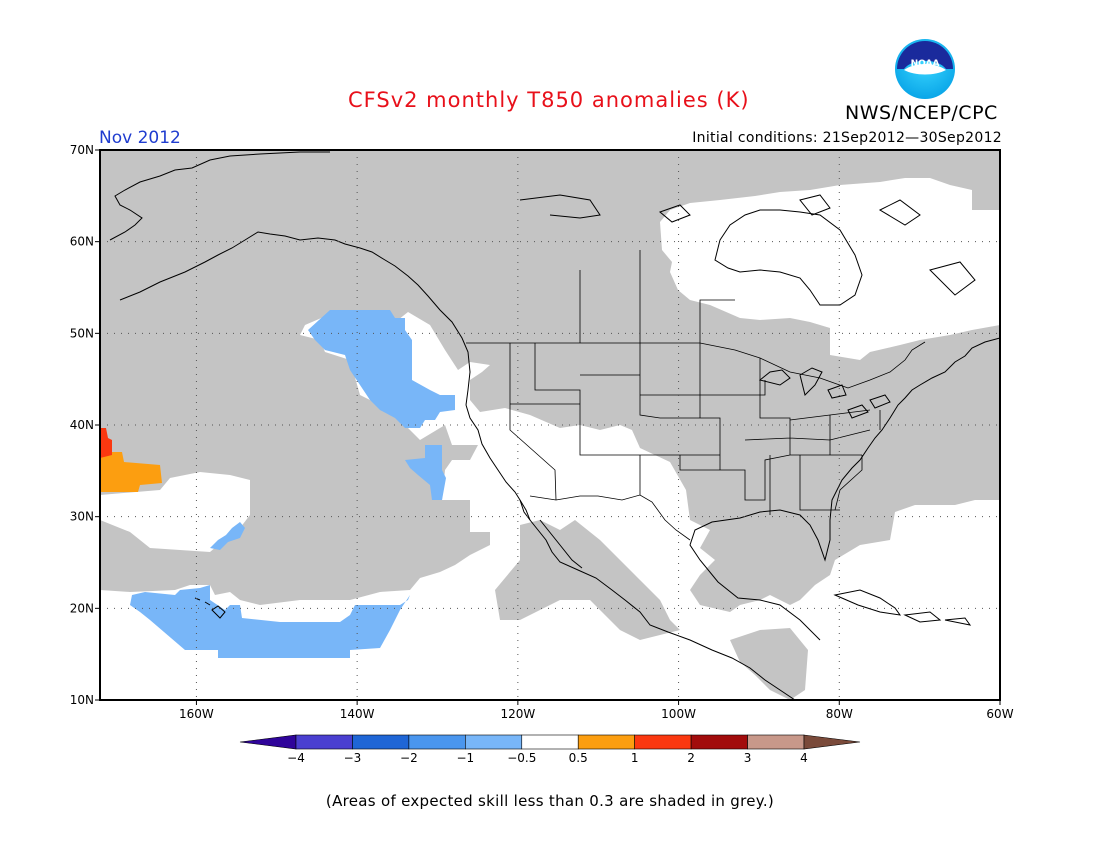  What do you see at coordinates (678, 714) in the screenshot?
I see `lon-label: 100W` at bounding box center [678, 714].